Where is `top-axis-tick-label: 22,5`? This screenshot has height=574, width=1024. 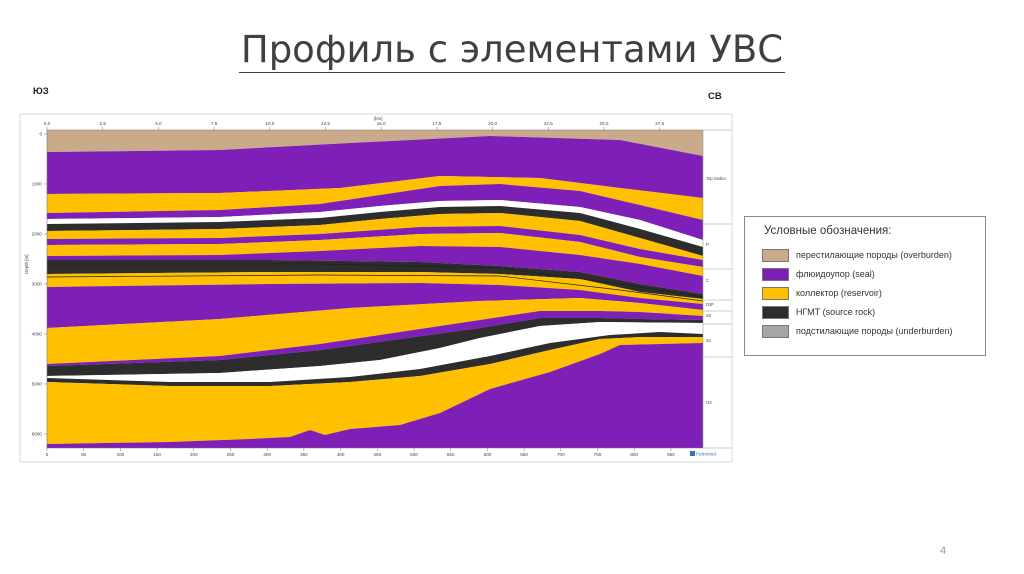 top-axis-tick-label: 22,5 is located at coordinates (548, 123).